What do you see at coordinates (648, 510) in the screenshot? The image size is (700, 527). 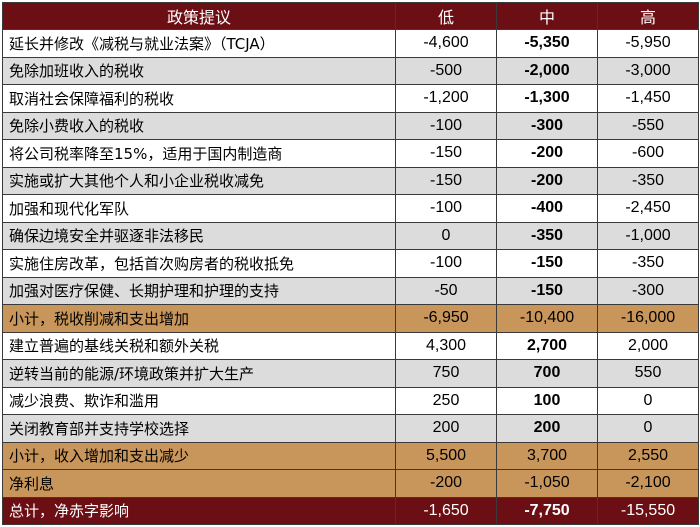 I see `row-value-high: -15,550` at bounding box center [648, 510].